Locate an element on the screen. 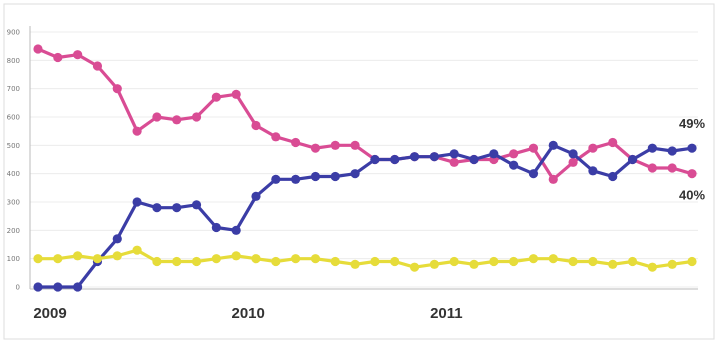  y-tick-label: 400 is located at coordinates (13, 174).